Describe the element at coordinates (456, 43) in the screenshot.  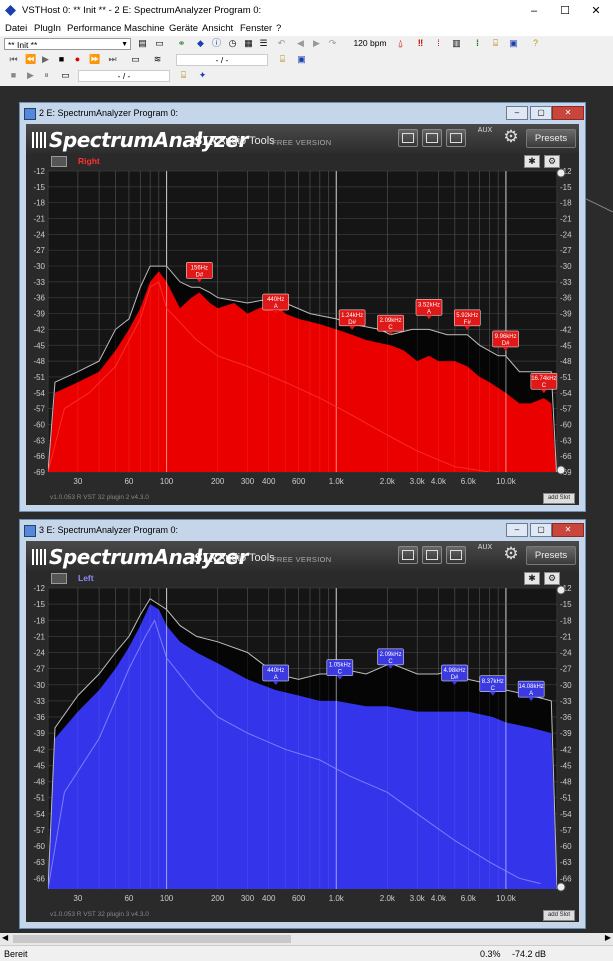
I see `keyboard-icon: ▥` at that location.